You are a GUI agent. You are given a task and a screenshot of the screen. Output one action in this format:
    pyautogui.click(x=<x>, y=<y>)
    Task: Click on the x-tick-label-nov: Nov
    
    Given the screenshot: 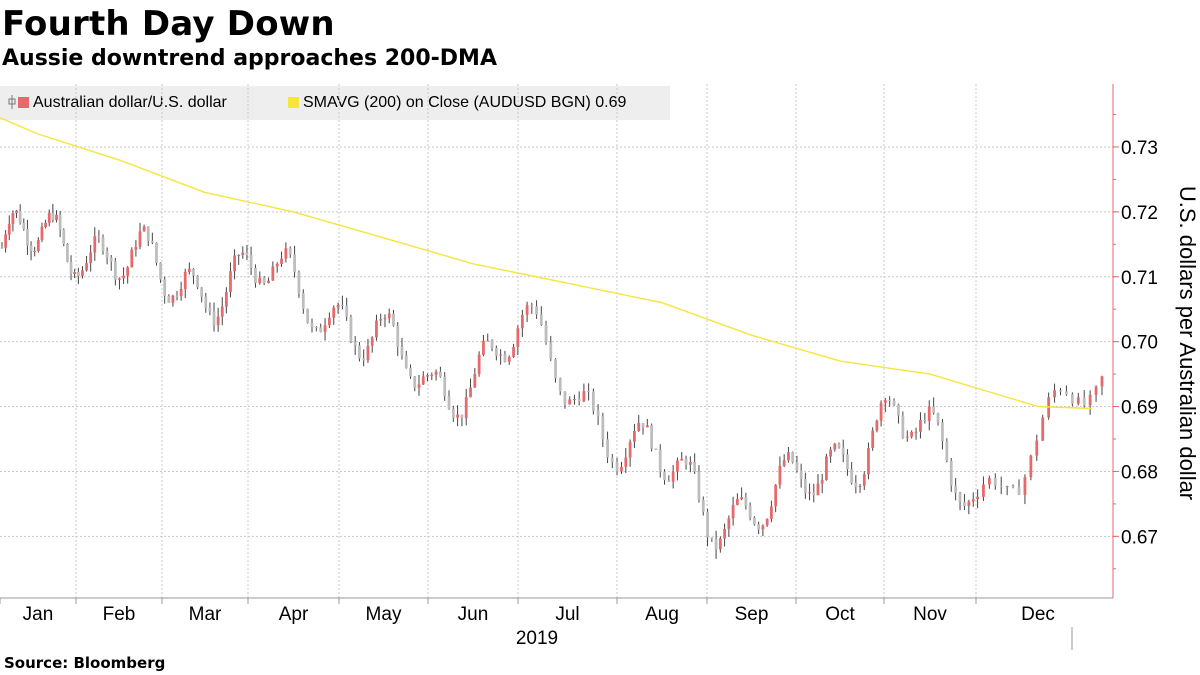 What is the action you would take?
    pyautogui.click(x=930, y=614)
    